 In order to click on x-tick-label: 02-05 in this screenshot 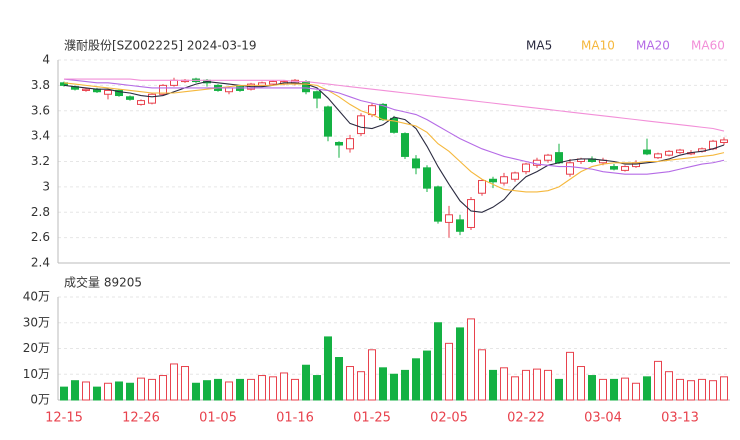, I will do `click(449, 418)`.